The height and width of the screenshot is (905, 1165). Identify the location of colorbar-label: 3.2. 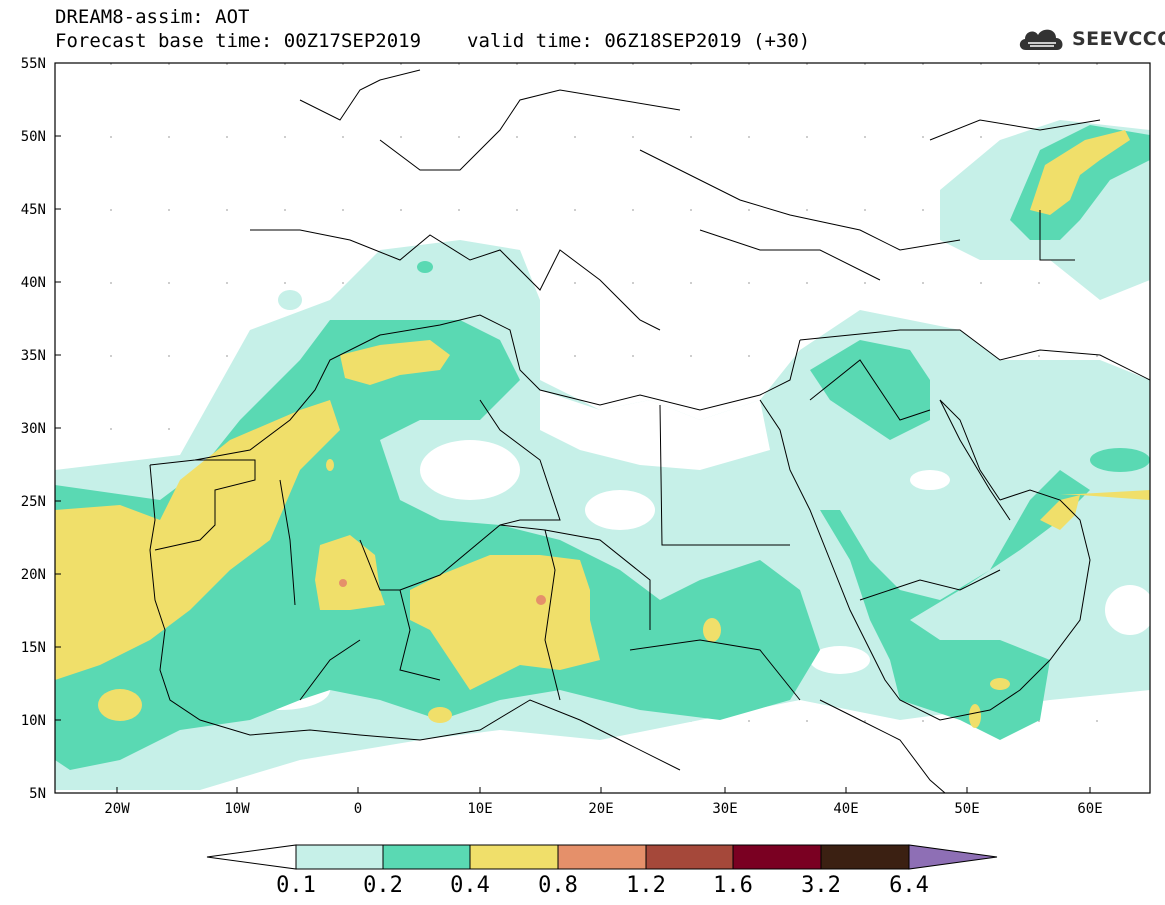
(821, 885).